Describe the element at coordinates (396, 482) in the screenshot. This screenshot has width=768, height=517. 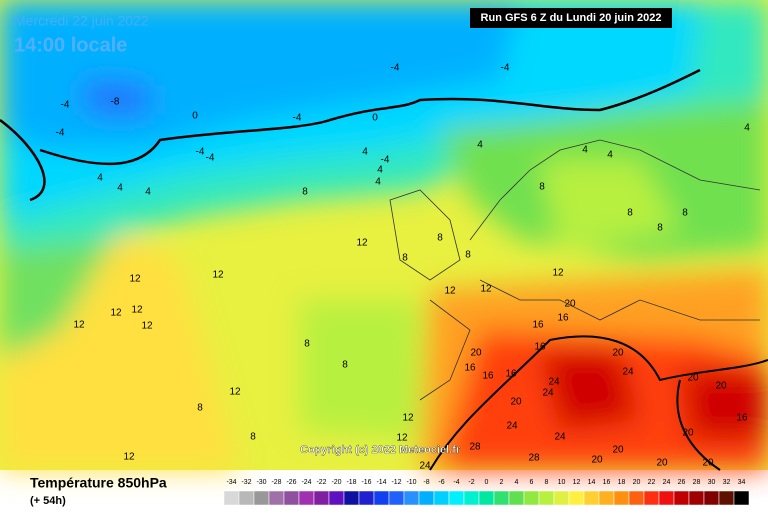
I see `scale-label: -12` at that location.